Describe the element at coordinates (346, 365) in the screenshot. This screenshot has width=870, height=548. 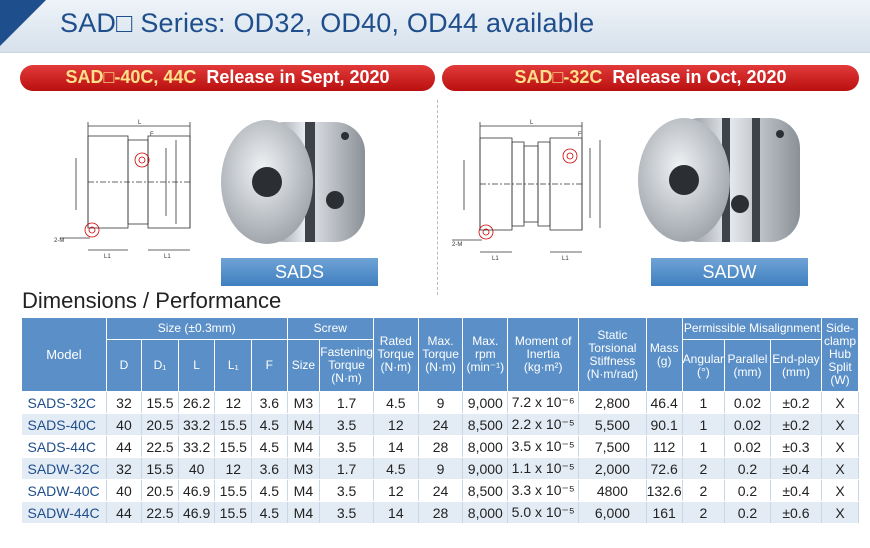
I see `col-fastening-torque: Fastening Torque (N·m)` at that location.